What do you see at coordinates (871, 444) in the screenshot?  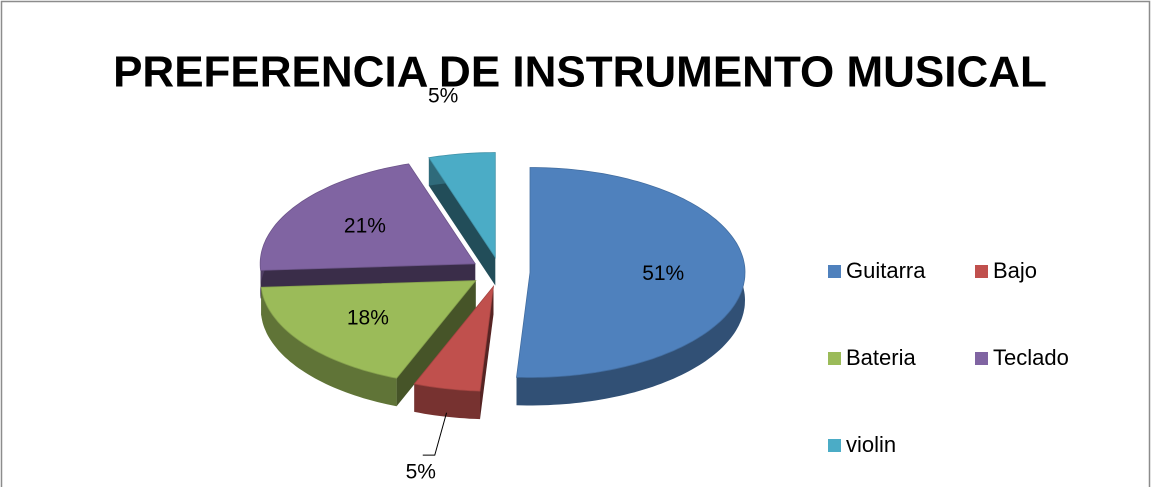 I see `legend-label: violin` at bounding box center [871, 444].